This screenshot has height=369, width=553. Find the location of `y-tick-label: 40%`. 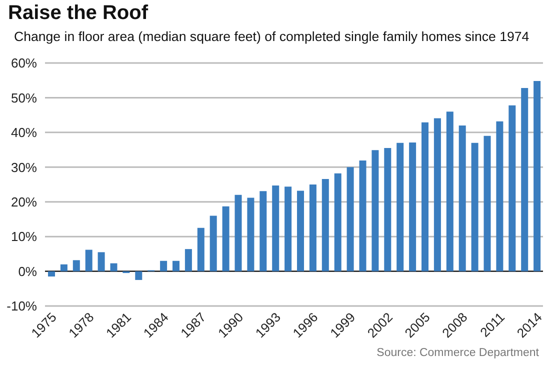

y-tick-label: 40% is located at coordinates (24, 132).